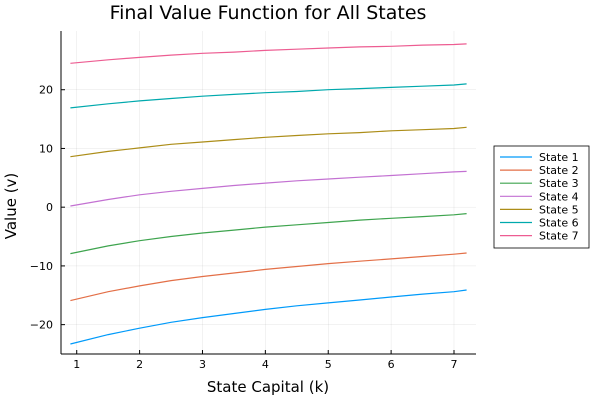 This screenshot has width=600, height=400. What do you see at coordinates (49, 207) in the screenshot?
I see `y-tick-label: 0` at bounding box center [49, 207].